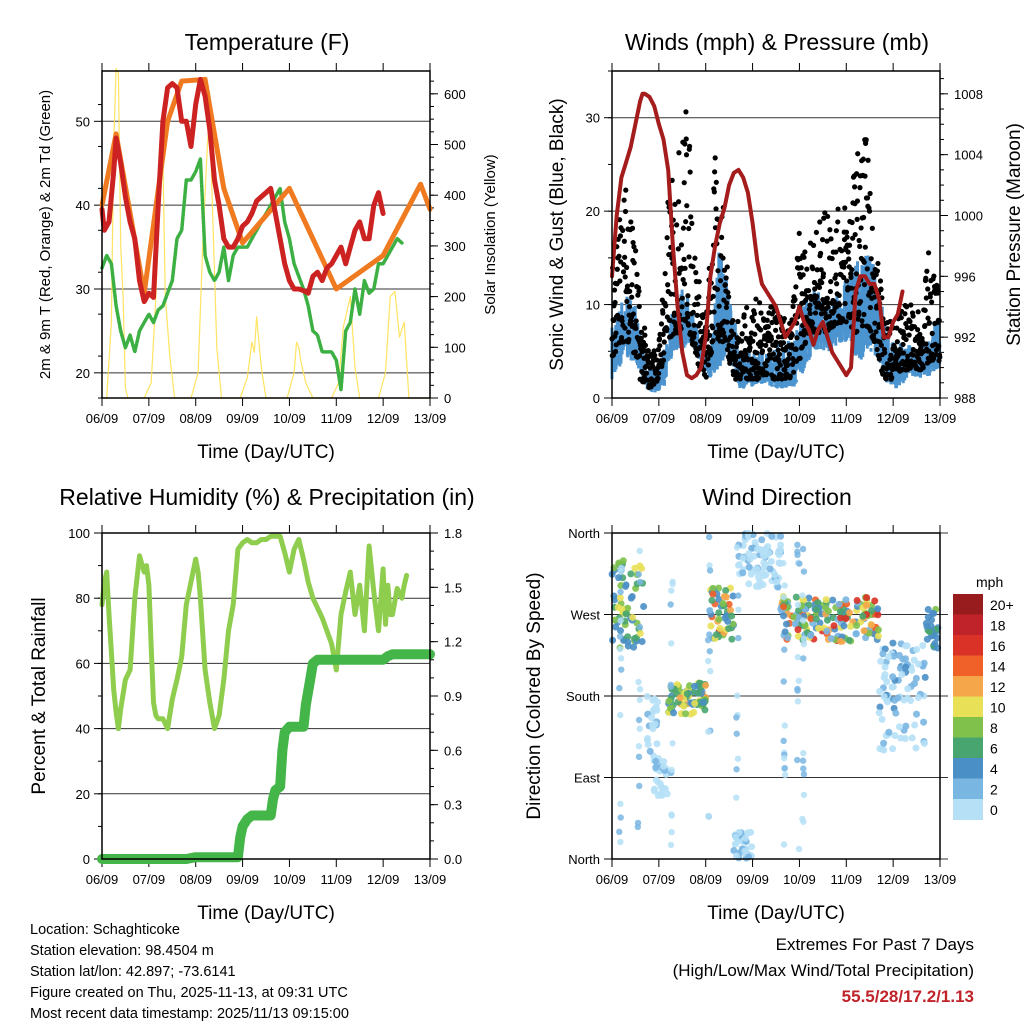 The image size is (1024, 1025). I want to click on y-tick-label: South, so click(583, 696).